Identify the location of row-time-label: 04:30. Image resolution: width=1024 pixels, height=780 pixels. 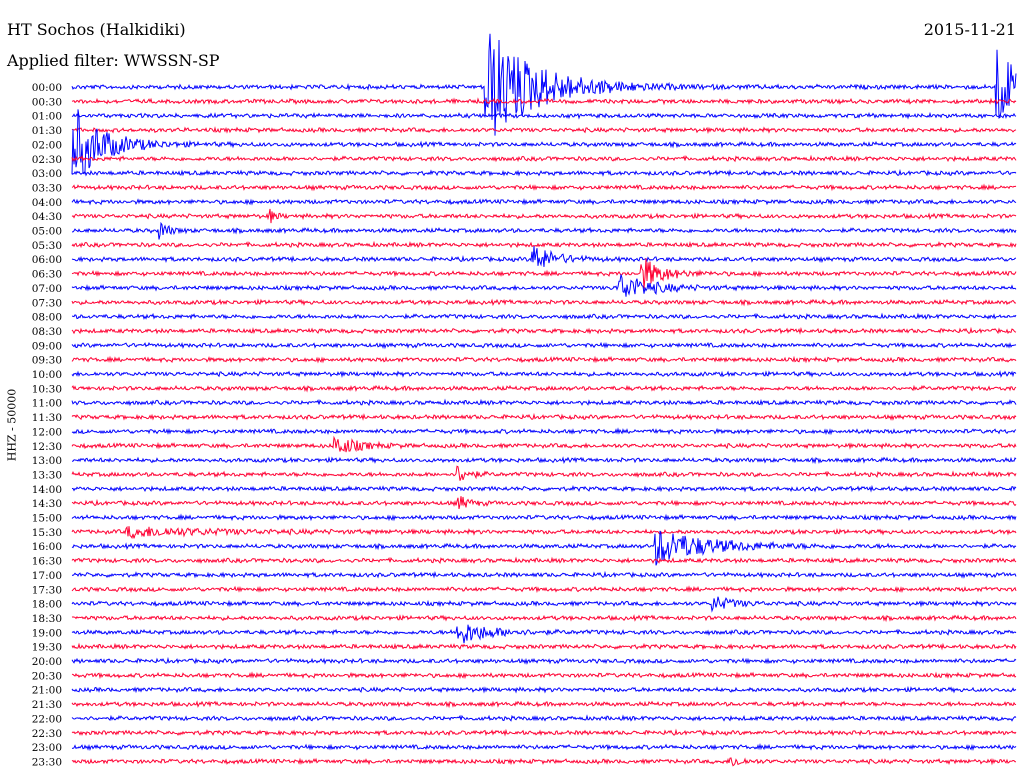
(47, 217).